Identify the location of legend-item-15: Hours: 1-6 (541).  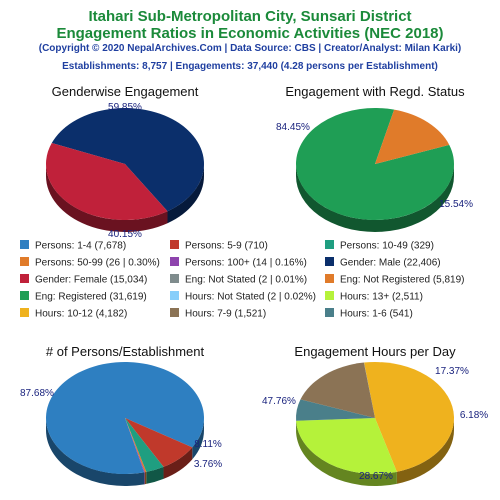
(376, 314).